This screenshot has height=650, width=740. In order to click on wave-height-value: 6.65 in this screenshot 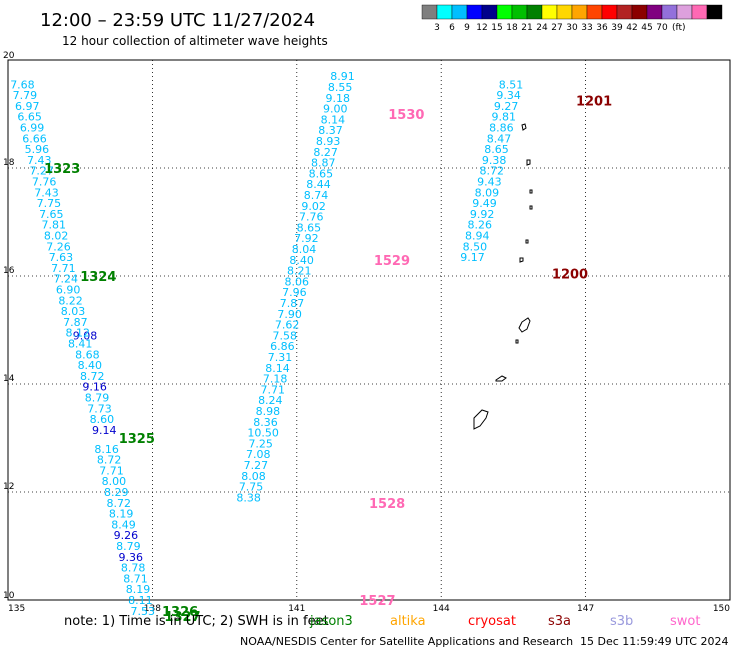, I will do `click(29, 117)`.